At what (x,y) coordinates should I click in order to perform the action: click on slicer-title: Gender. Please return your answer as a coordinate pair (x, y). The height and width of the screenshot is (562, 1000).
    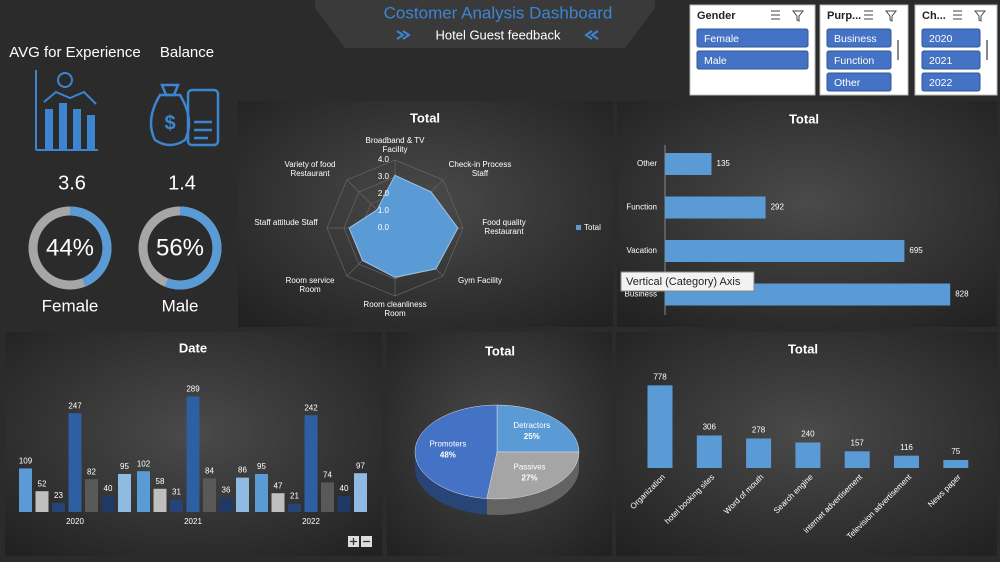
    Looking at the image, I should click on (716, 16).